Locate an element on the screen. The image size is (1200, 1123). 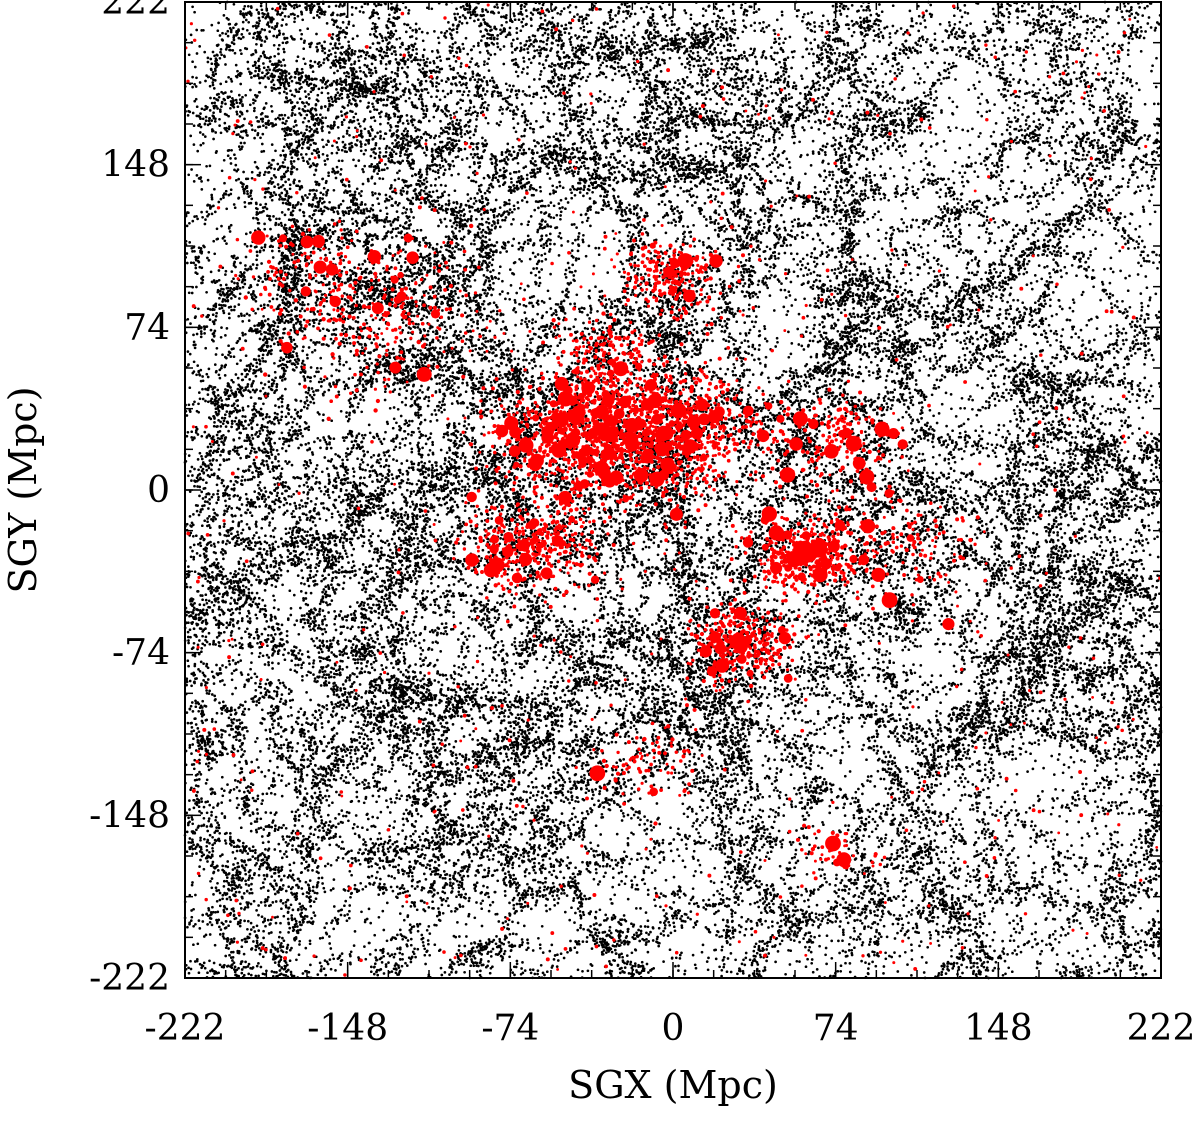
x-tick-label: -222 is located at coordinates (185, 1028).